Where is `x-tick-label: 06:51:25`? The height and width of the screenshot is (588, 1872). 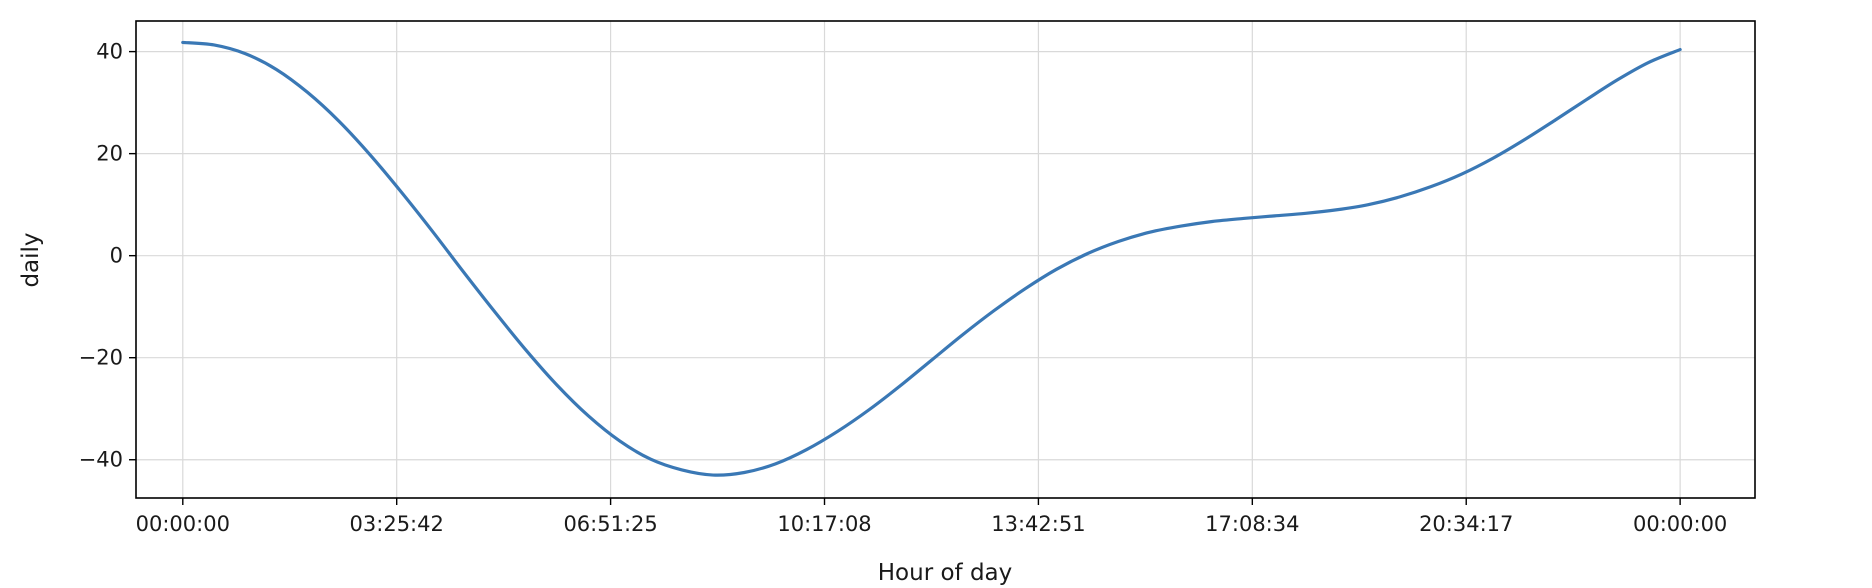 x-tick-label: 06:51:25 is located at coordinates (610, 524).